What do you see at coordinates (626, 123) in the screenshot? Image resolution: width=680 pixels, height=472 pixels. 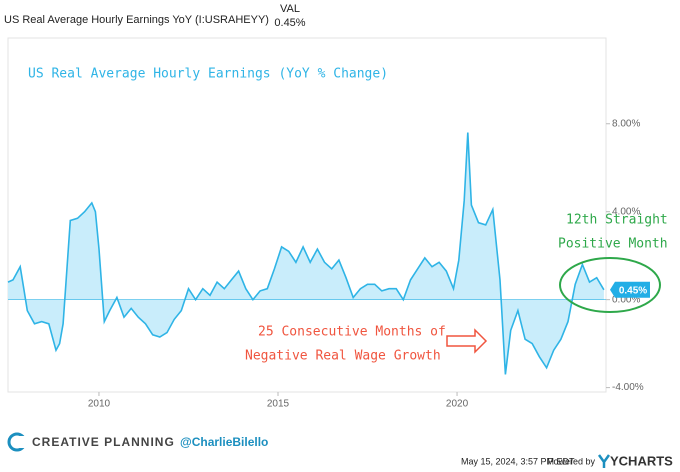 I see `y-tick-label: 8.00%` at bounding box center [626, 123].